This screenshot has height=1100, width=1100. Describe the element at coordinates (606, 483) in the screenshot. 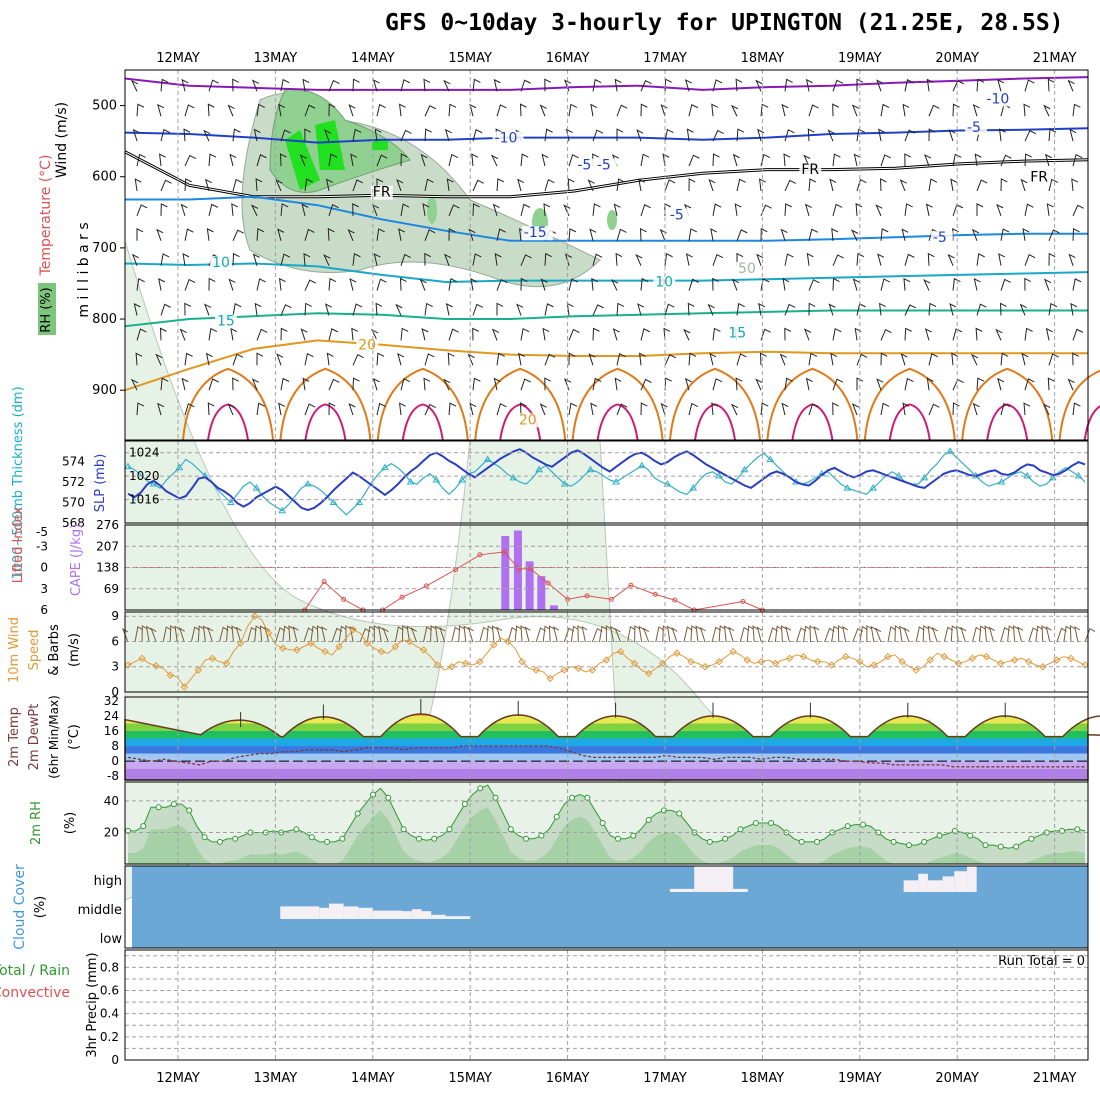

I see `thickness-line` at that location.